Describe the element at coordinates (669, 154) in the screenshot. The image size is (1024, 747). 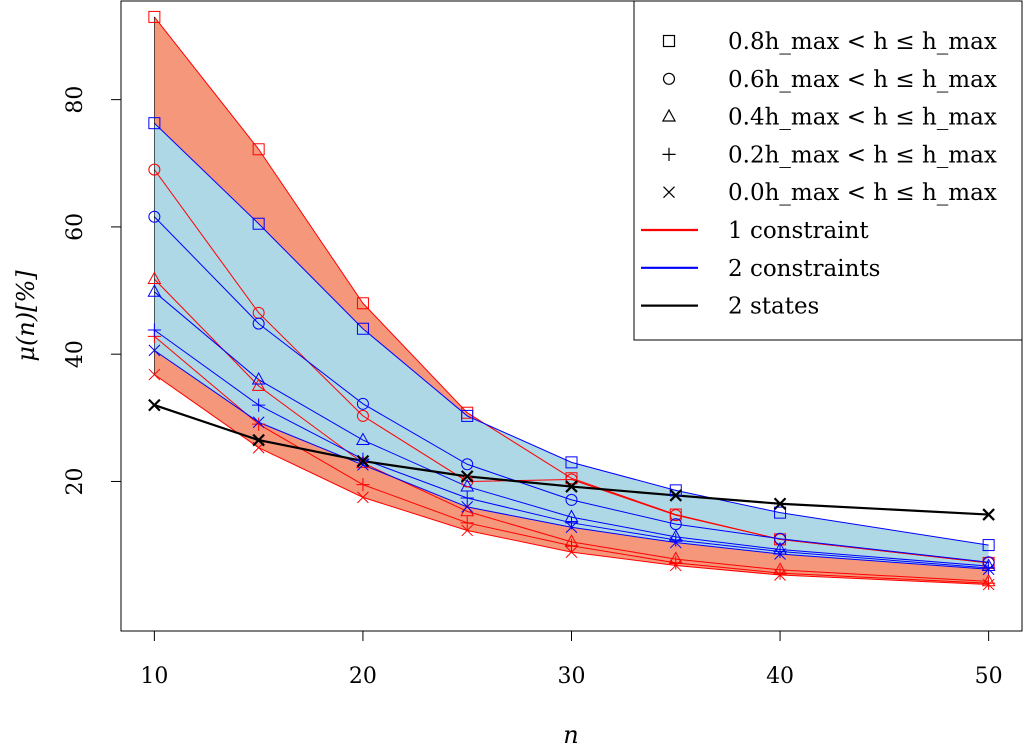
I see `legend-plus-icon` at that location.